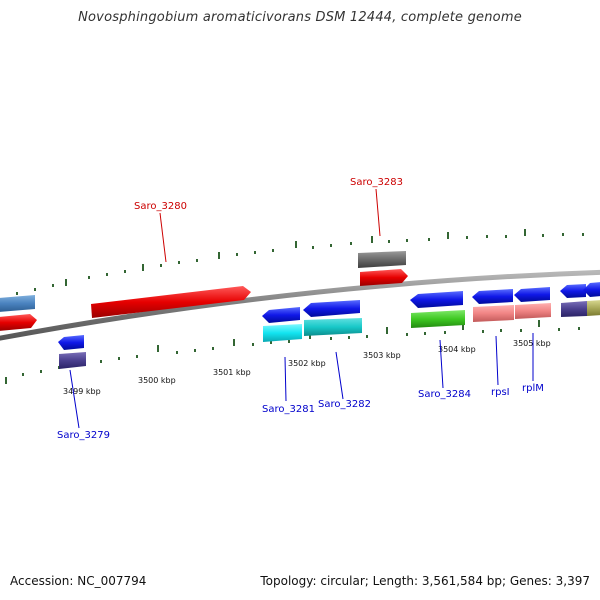  What do you see at coordinates (307, 363) in the screenshot?
I see `tick-label: 3502 kbp` at bounding box center [307, 363].